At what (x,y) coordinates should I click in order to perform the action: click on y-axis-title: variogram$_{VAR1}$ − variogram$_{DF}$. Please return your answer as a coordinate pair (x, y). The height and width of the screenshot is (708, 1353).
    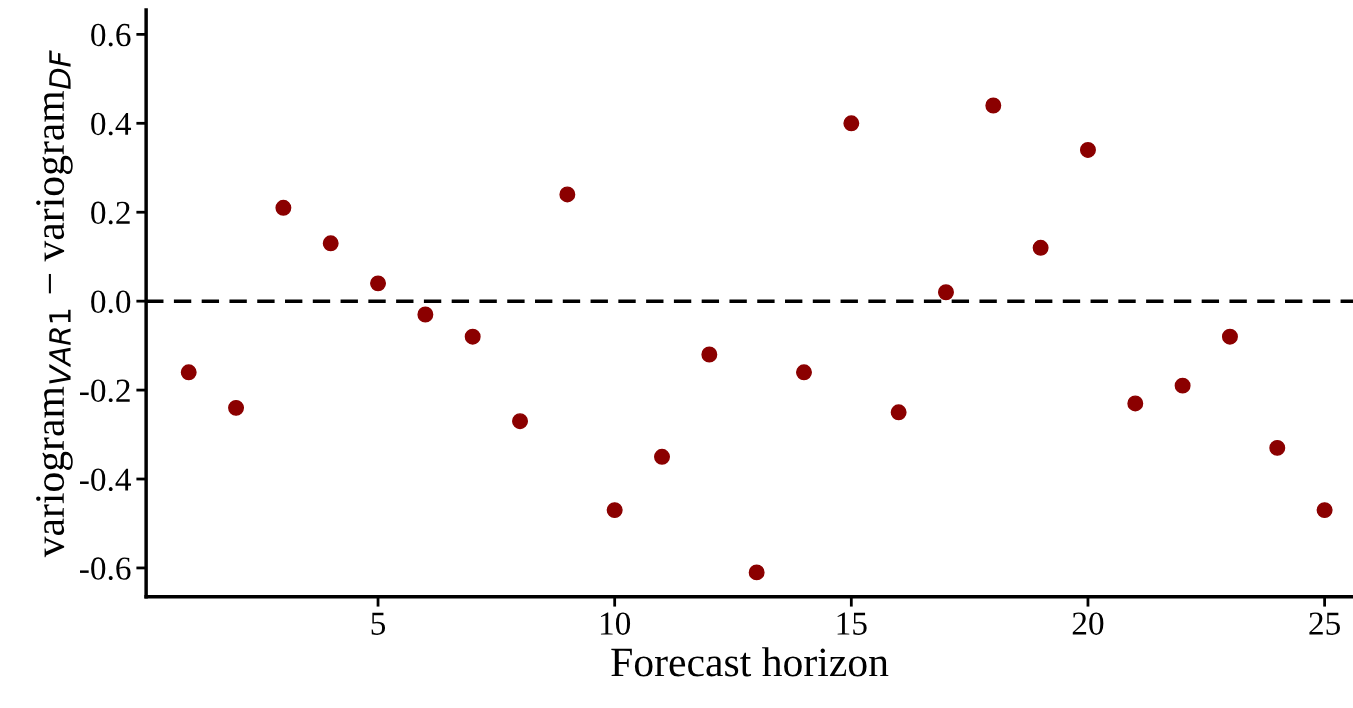
    Looking at the image, I should click on (54, 304).